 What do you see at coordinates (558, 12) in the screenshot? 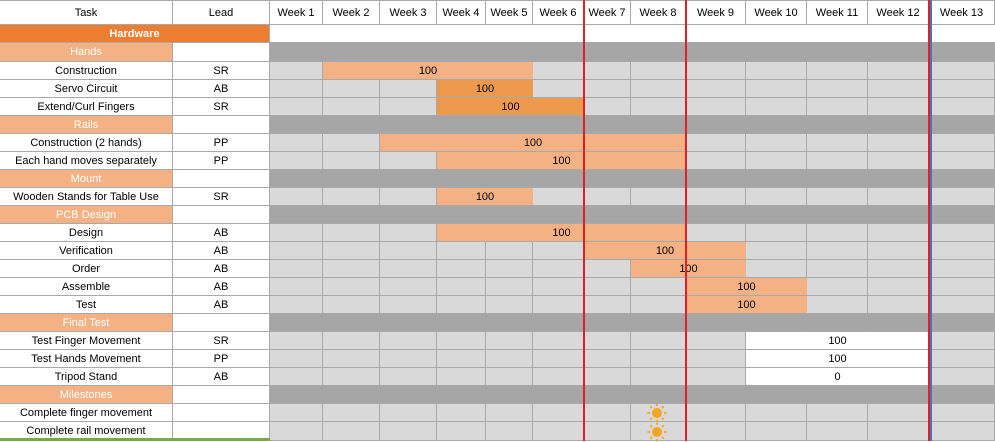
I see `header-week-6: Week 6` at bounding box center [558, 12].